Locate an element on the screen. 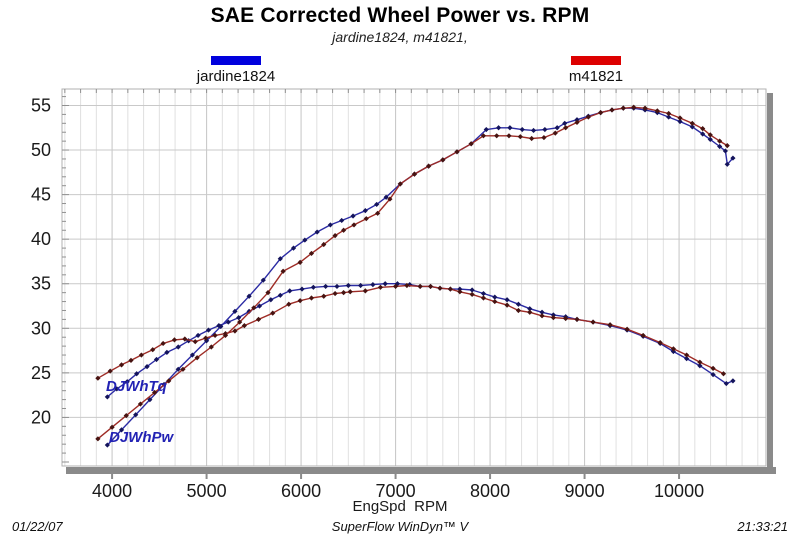 Image resolution: width=800 pixels, height=540 pixels. legend-swatch-m41821 is located at coordinates (596, 60).